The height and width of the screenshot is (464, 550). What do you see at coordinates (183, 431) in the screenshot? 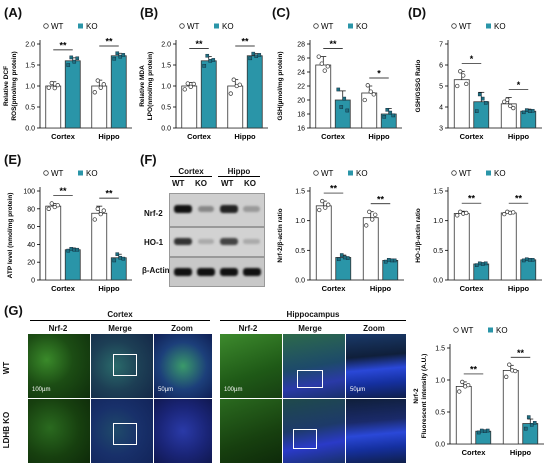
I see `micro-tile-ko-cortex-zoom` at bounding box center [183, 431].